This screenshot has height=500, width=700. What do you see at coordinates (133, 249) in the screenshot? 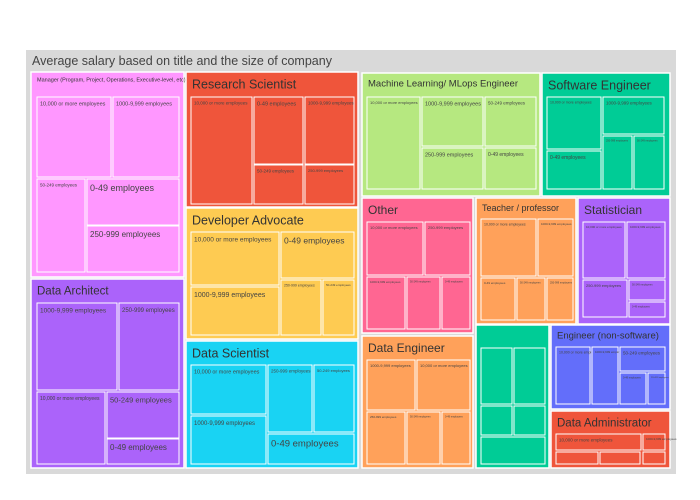
I see `treemap-cell-manager-program-project-operations-executive-level-etc-250-999-employees` at bounding box center [133, 249].